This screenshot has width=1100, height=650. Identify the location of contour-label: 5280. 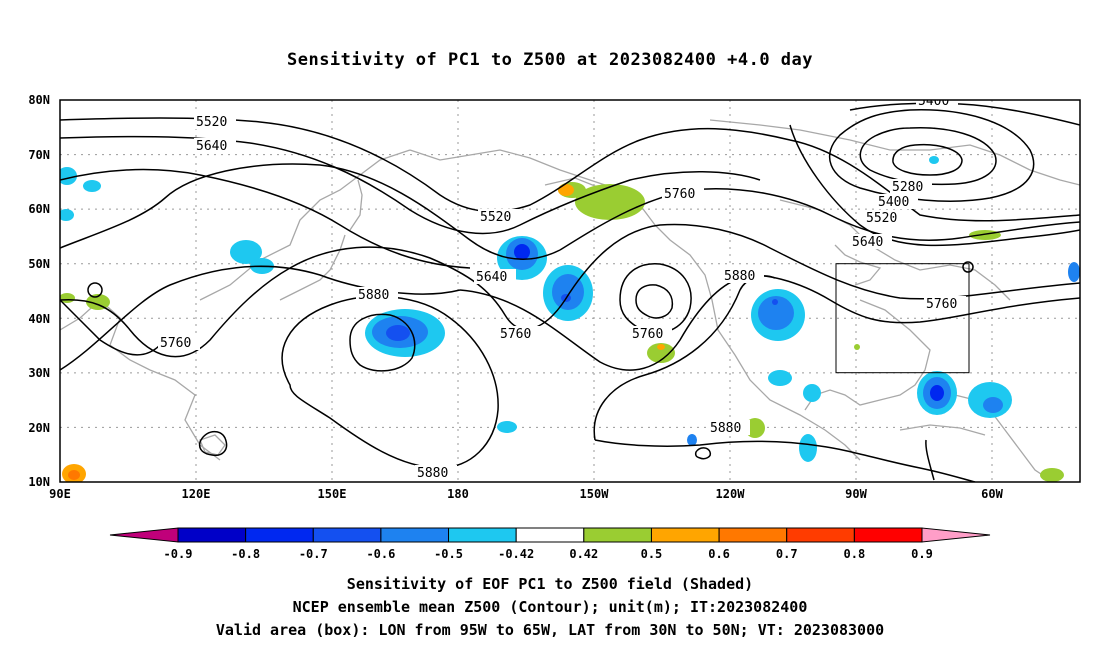
(907, 187).